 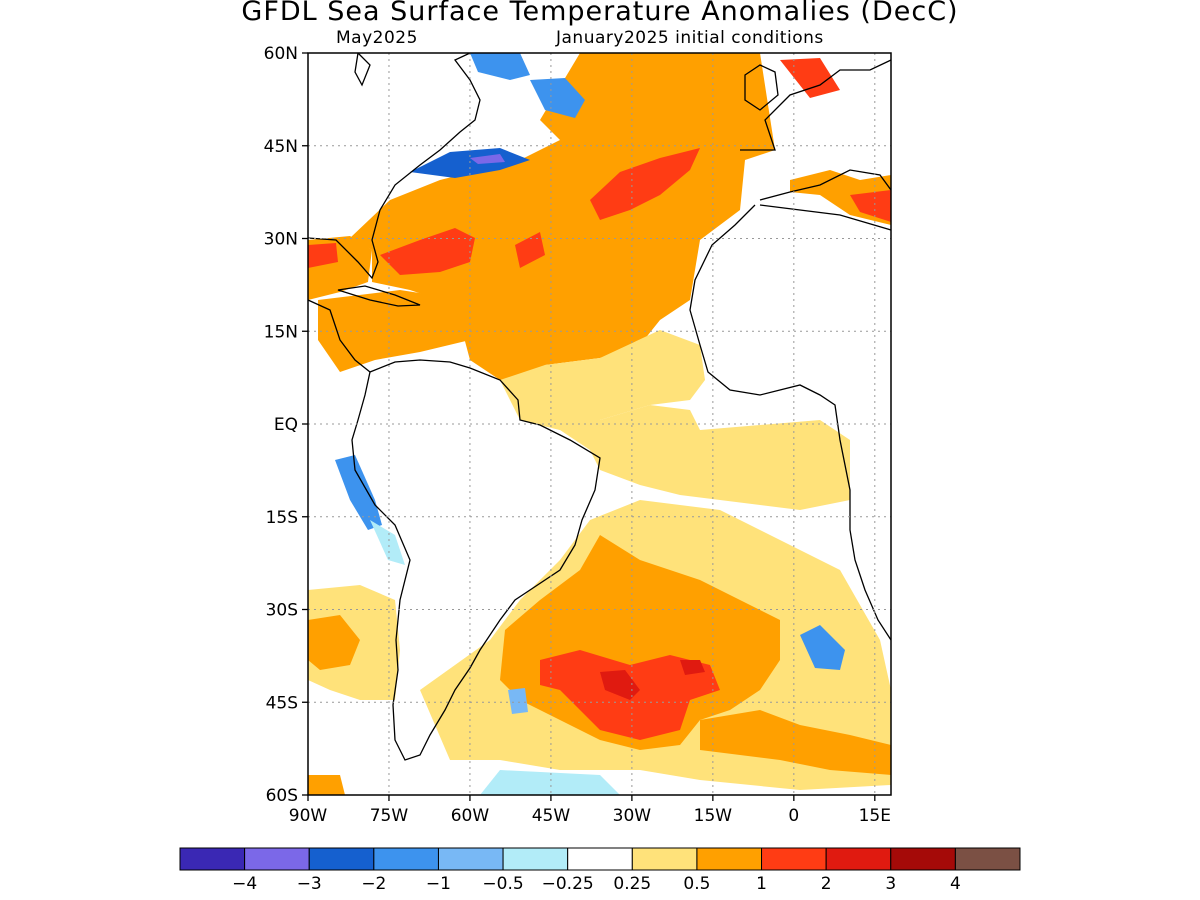 What do you see at coordinates (387, 542) in the screenshot?
I see `anomaly-pacific-light` at bounding box center [387, 542].